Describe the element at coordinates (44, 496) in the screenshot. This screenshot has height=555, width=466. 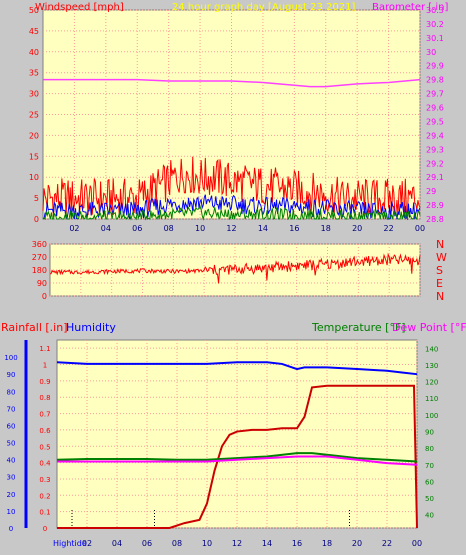
I see `rainfall-tick-label: 0.2` at that location.